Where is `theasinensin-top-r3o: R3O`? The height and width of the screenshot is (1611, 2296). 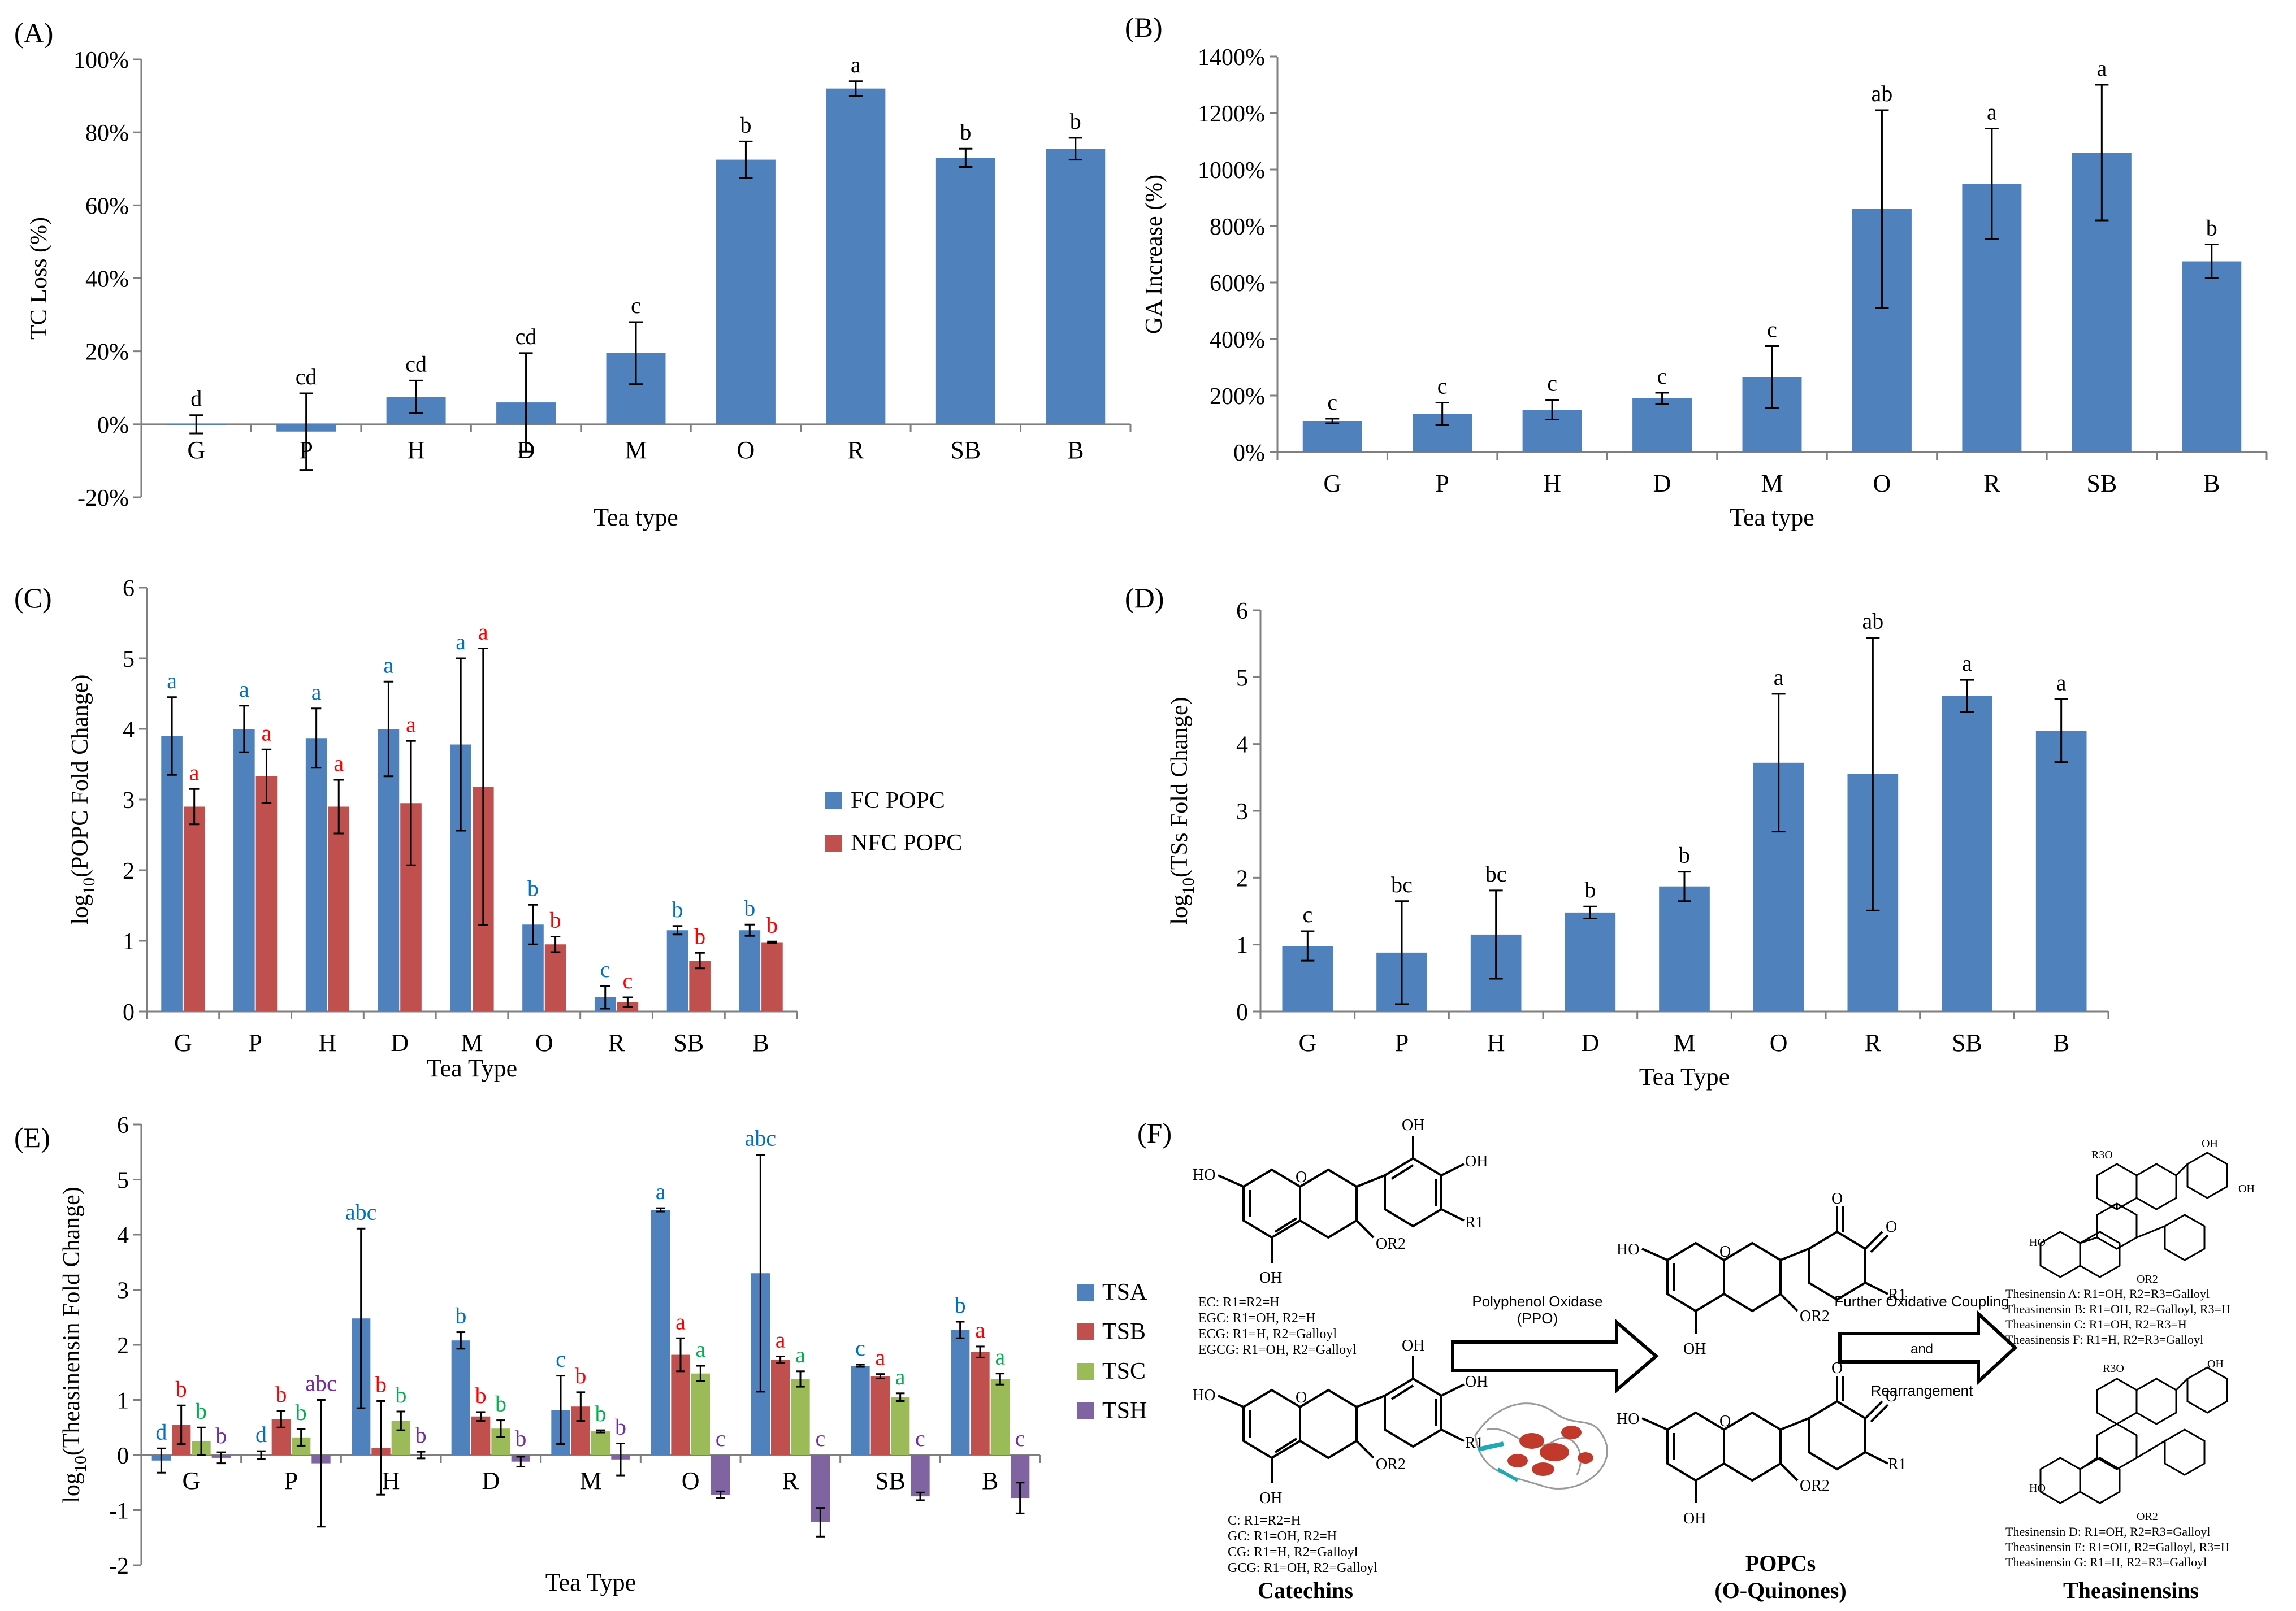 theasinensin-top-r3o: R3O is located at coordinates (2102, 1155).